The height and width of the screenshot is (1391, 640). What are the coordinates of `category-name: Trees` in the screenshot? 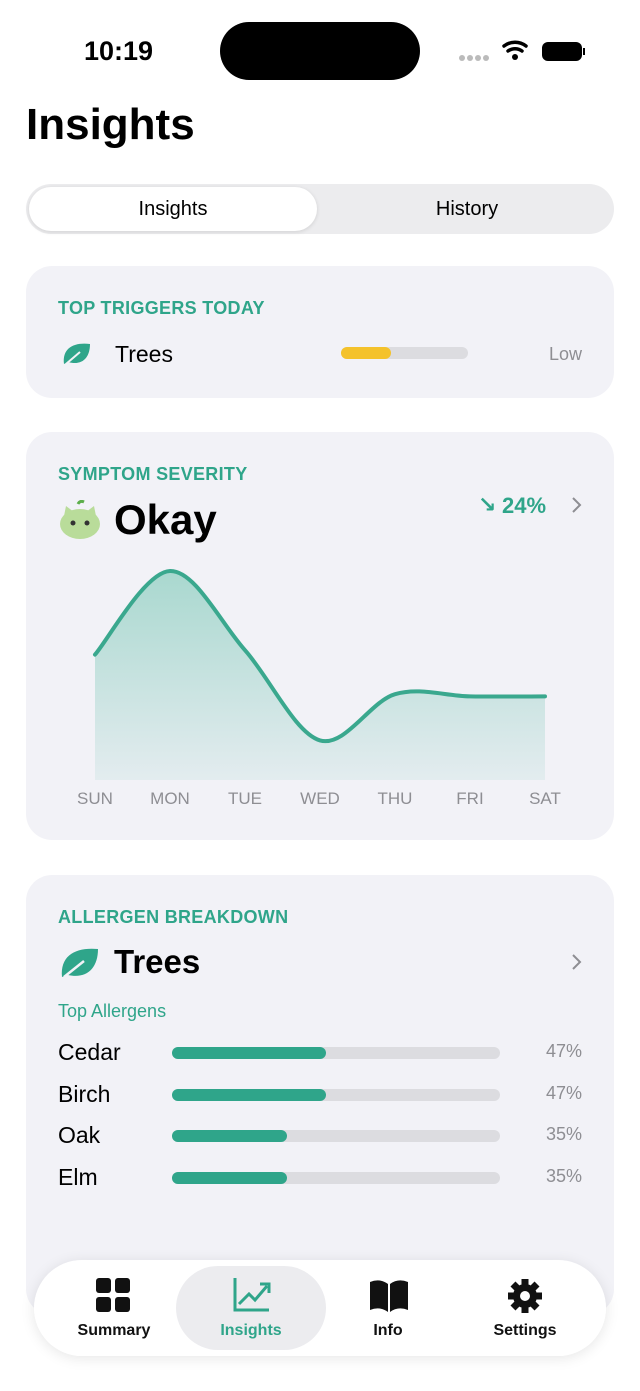 It's located at (157, 961).